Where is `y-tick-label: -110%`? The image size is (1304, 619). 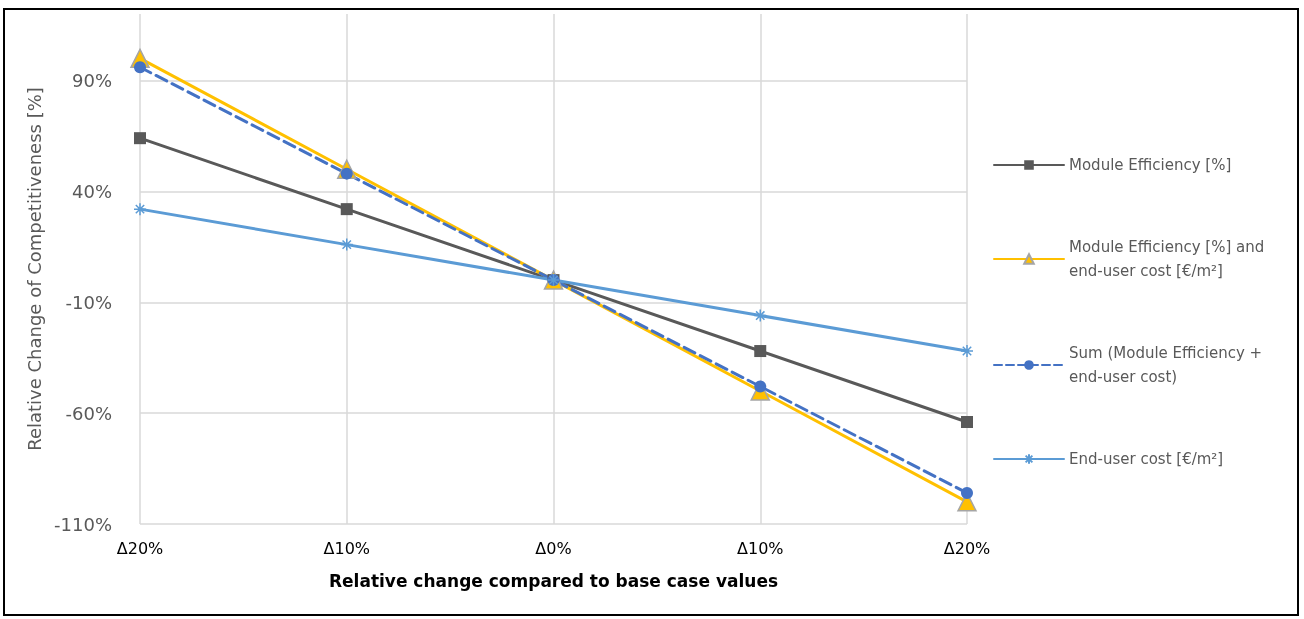
y-tick-label: -110% is located at coordinates (83, 524).